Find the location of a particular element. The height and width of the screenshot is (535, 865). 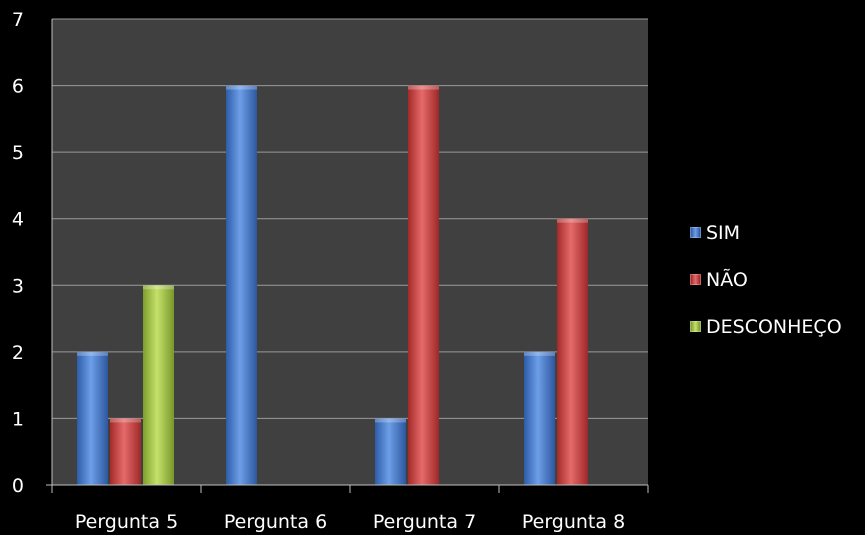

legend: SIM NÃO DESCONHEÇO is located at coordinates (766, 290).